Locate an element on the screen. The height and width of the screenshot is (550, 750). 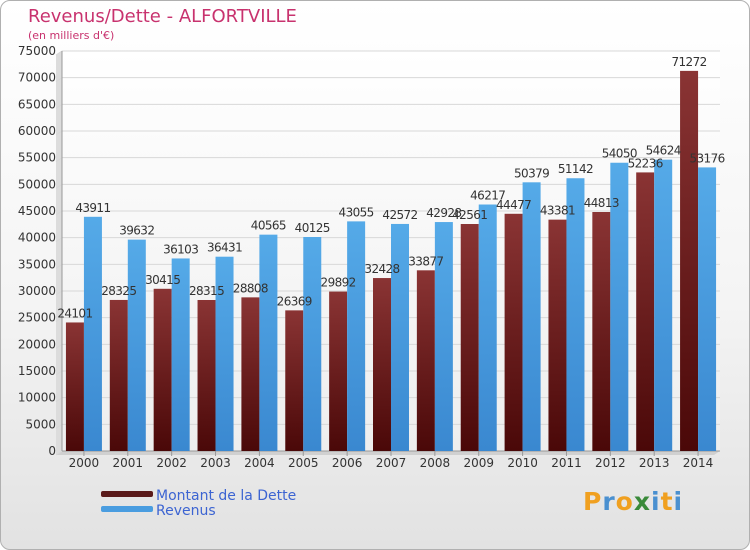
x-tick-label: 2008 is located at coordinates (435, 463).